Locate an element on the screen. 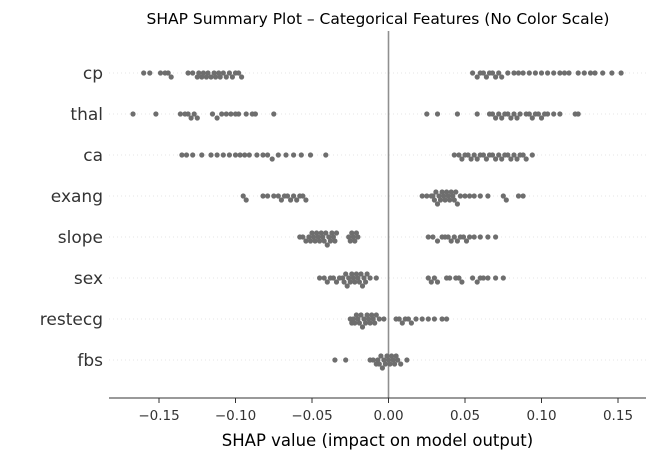  x-tick-label: −0.10 is located at coordinates (235, 416).